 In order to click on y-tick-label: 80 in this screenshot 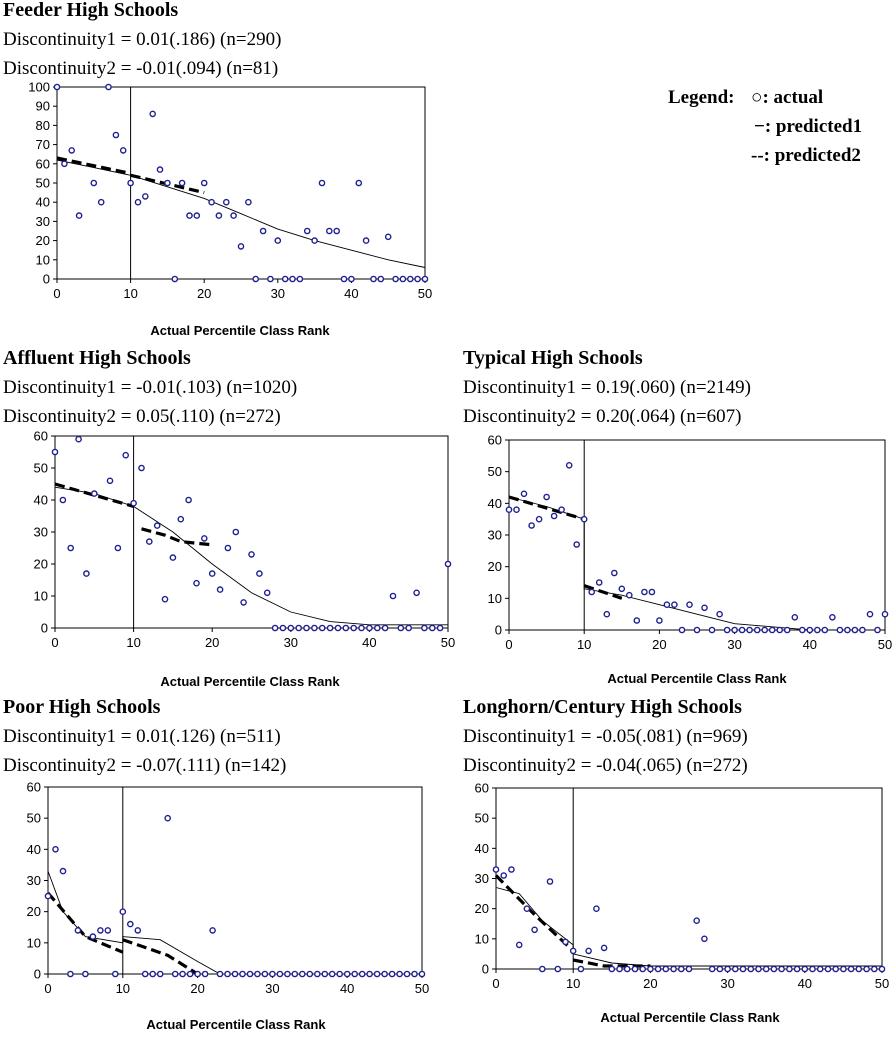, I will do `click(43, 125)`.